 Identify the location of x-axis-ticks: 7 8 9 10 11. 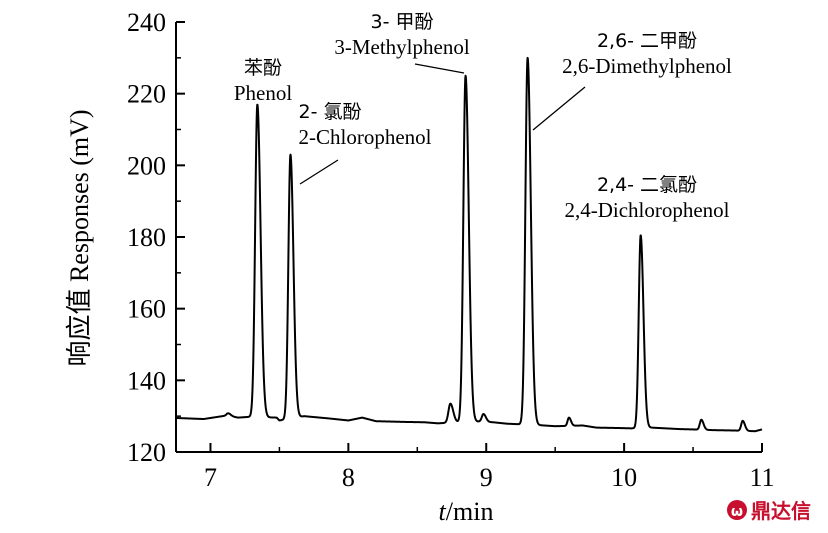
(489, 467).